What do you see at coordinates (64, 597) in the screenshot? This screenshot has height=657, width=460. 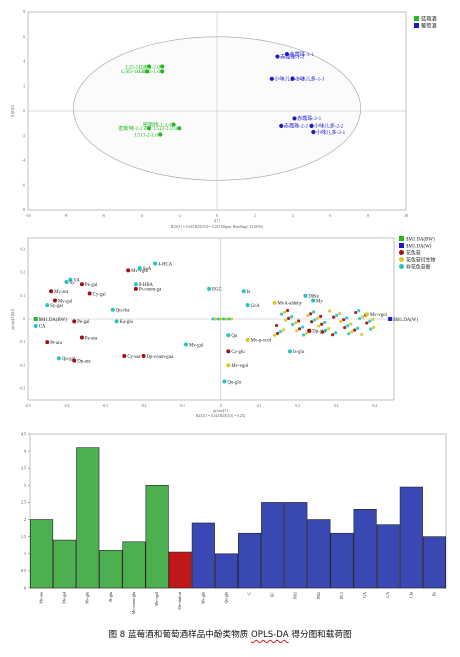 I see `category-label: Mv-gal` at bounding box center [64, 597].